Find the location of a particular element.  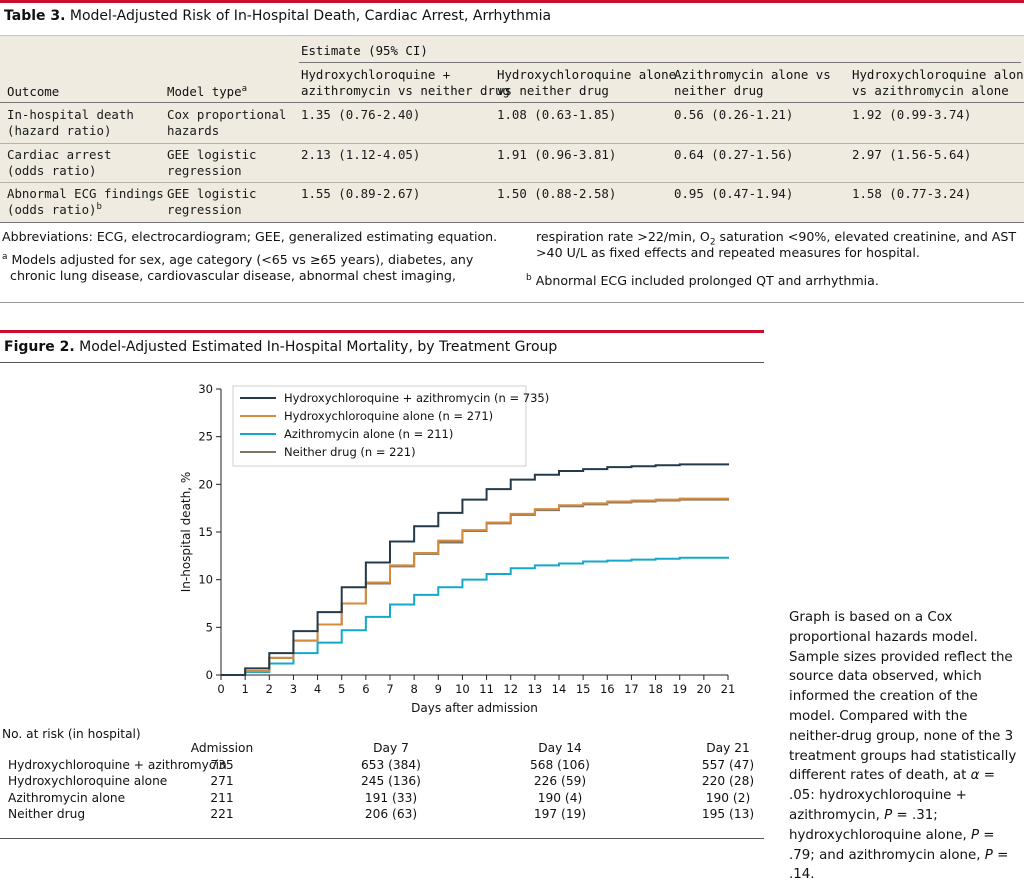

footnote-a-line3-pre: respiration rate >22/min, O is located at coordinates (623, 236).